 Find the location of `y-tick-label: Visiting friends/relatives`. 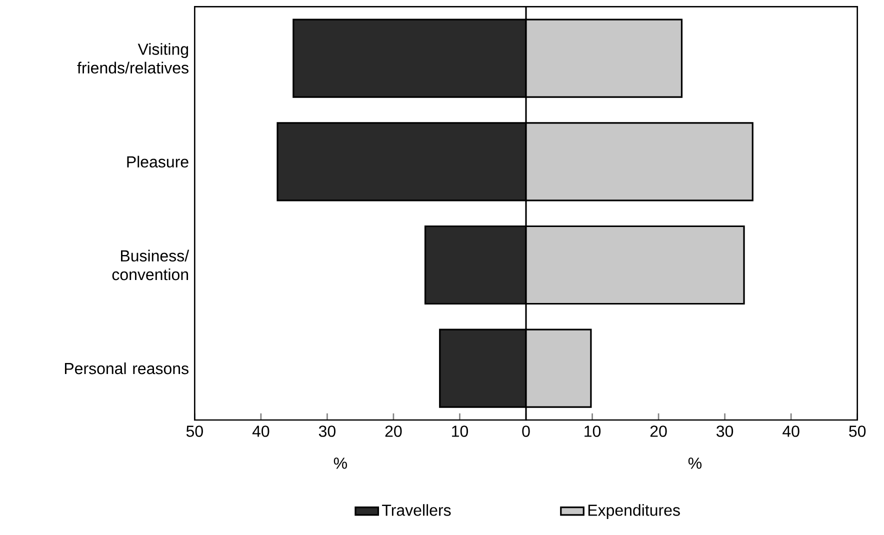

y-tick-label: Visiting friends/relatives is located at coordinates (132, 58).